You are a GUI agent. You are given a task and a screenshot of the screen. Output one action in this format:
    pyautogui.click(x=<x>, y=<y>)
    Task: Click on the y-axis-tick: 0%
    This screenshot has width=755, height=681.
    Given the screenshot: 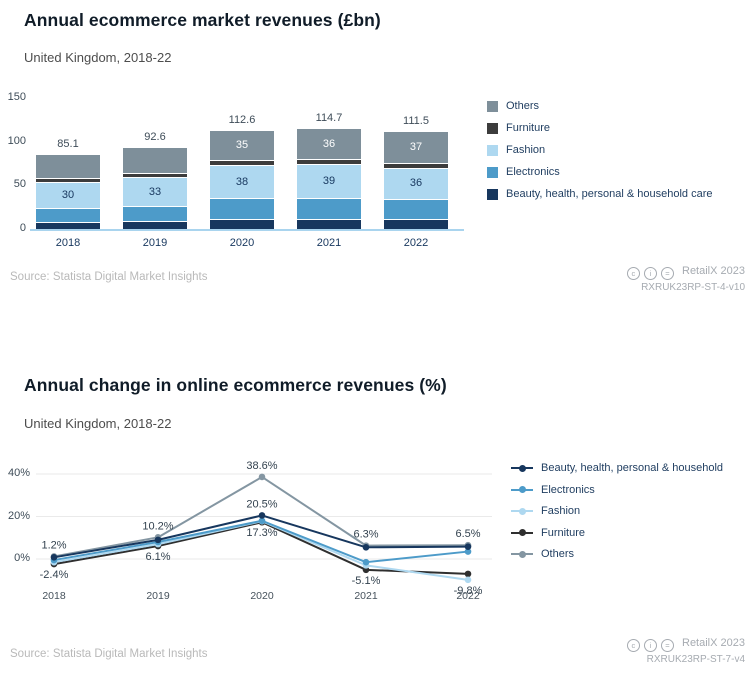 What is the action you would take?
    pyautogui.click(x=22, y=558)
    